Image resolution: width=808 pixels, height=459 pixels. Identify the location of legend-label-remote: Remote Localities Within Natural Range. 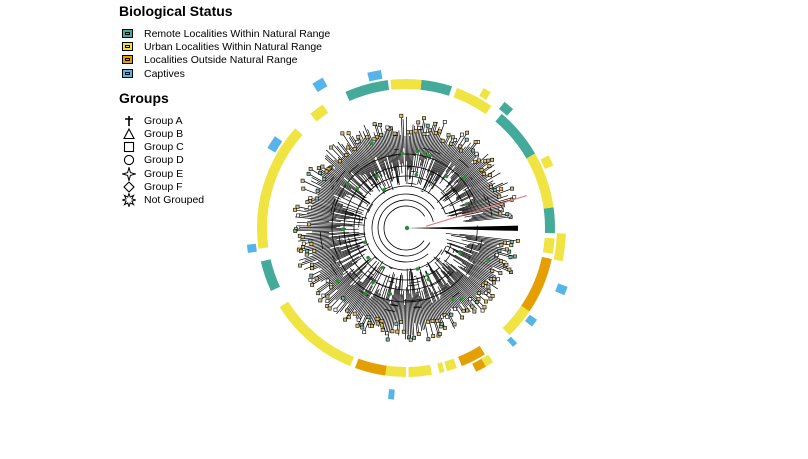
(237, 33).